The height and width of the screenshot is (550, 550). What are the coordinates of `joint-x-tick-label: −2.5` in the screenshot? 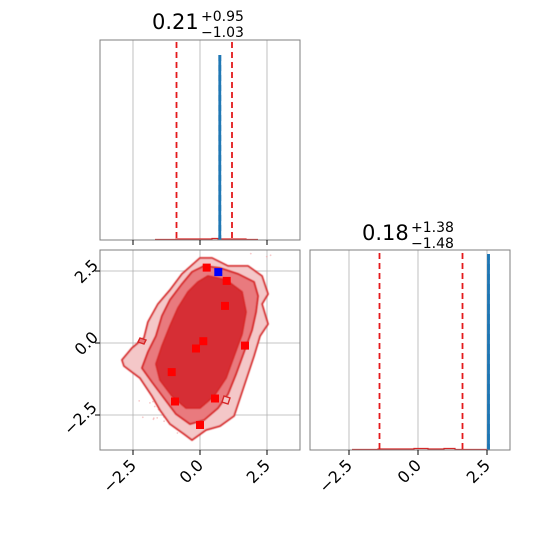 It's located at (119, 476).